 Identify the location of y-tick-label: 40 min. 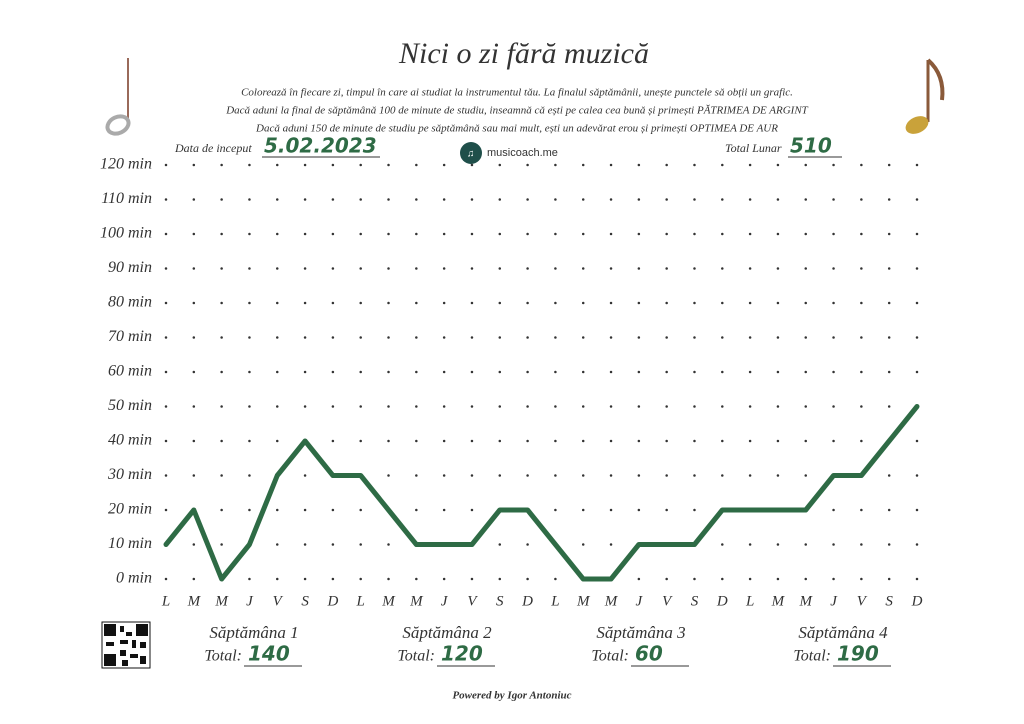
(130, 440).